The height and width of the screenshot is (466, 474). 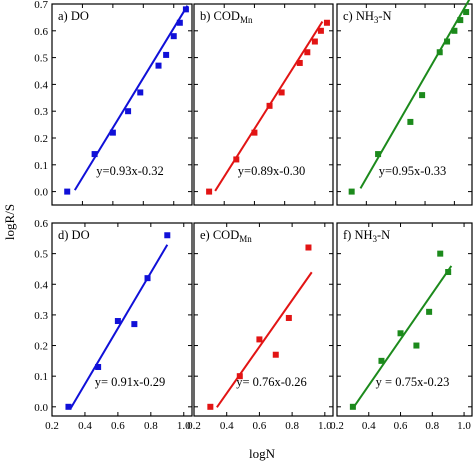 What do you see at coordinates (130, 382) in the screenshot?
I see `fit-equation: y= 0.91x-0.29` at bounding box center [130, 382].